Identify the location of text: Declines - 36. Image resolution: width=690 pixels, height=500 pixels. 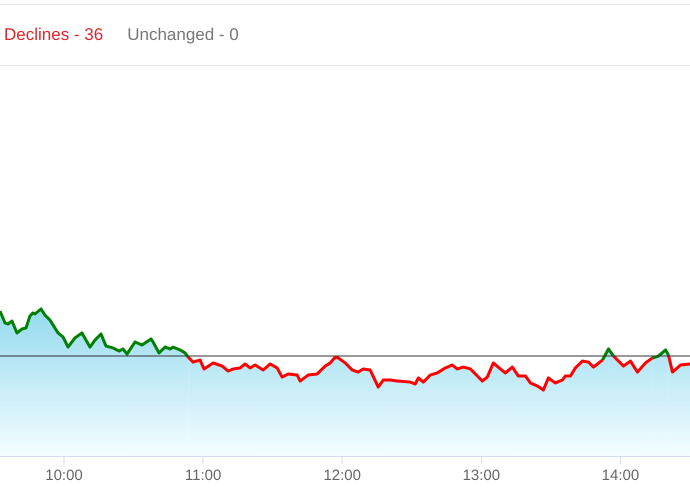
(54, 35).